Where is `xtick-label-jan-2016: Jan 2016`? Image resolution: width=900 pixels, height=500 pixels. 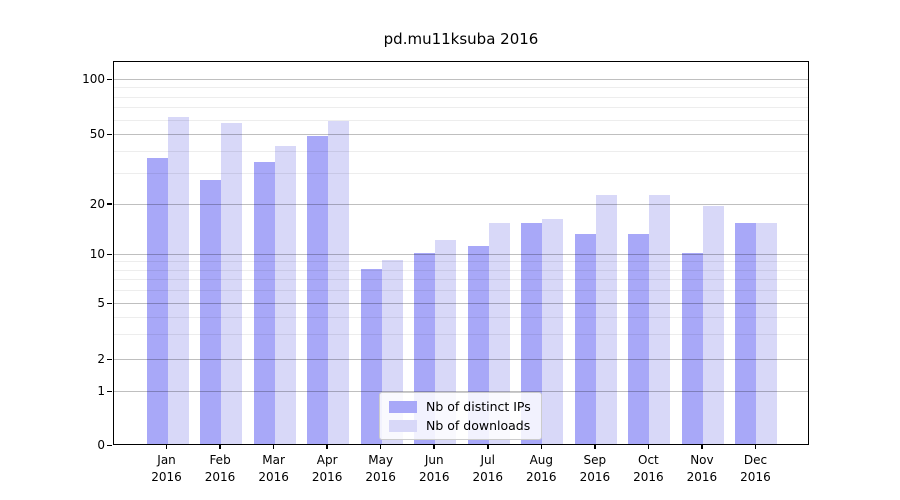
xtick-label-jan-2016: Jan 2016 is located at coordinates (167, 469).